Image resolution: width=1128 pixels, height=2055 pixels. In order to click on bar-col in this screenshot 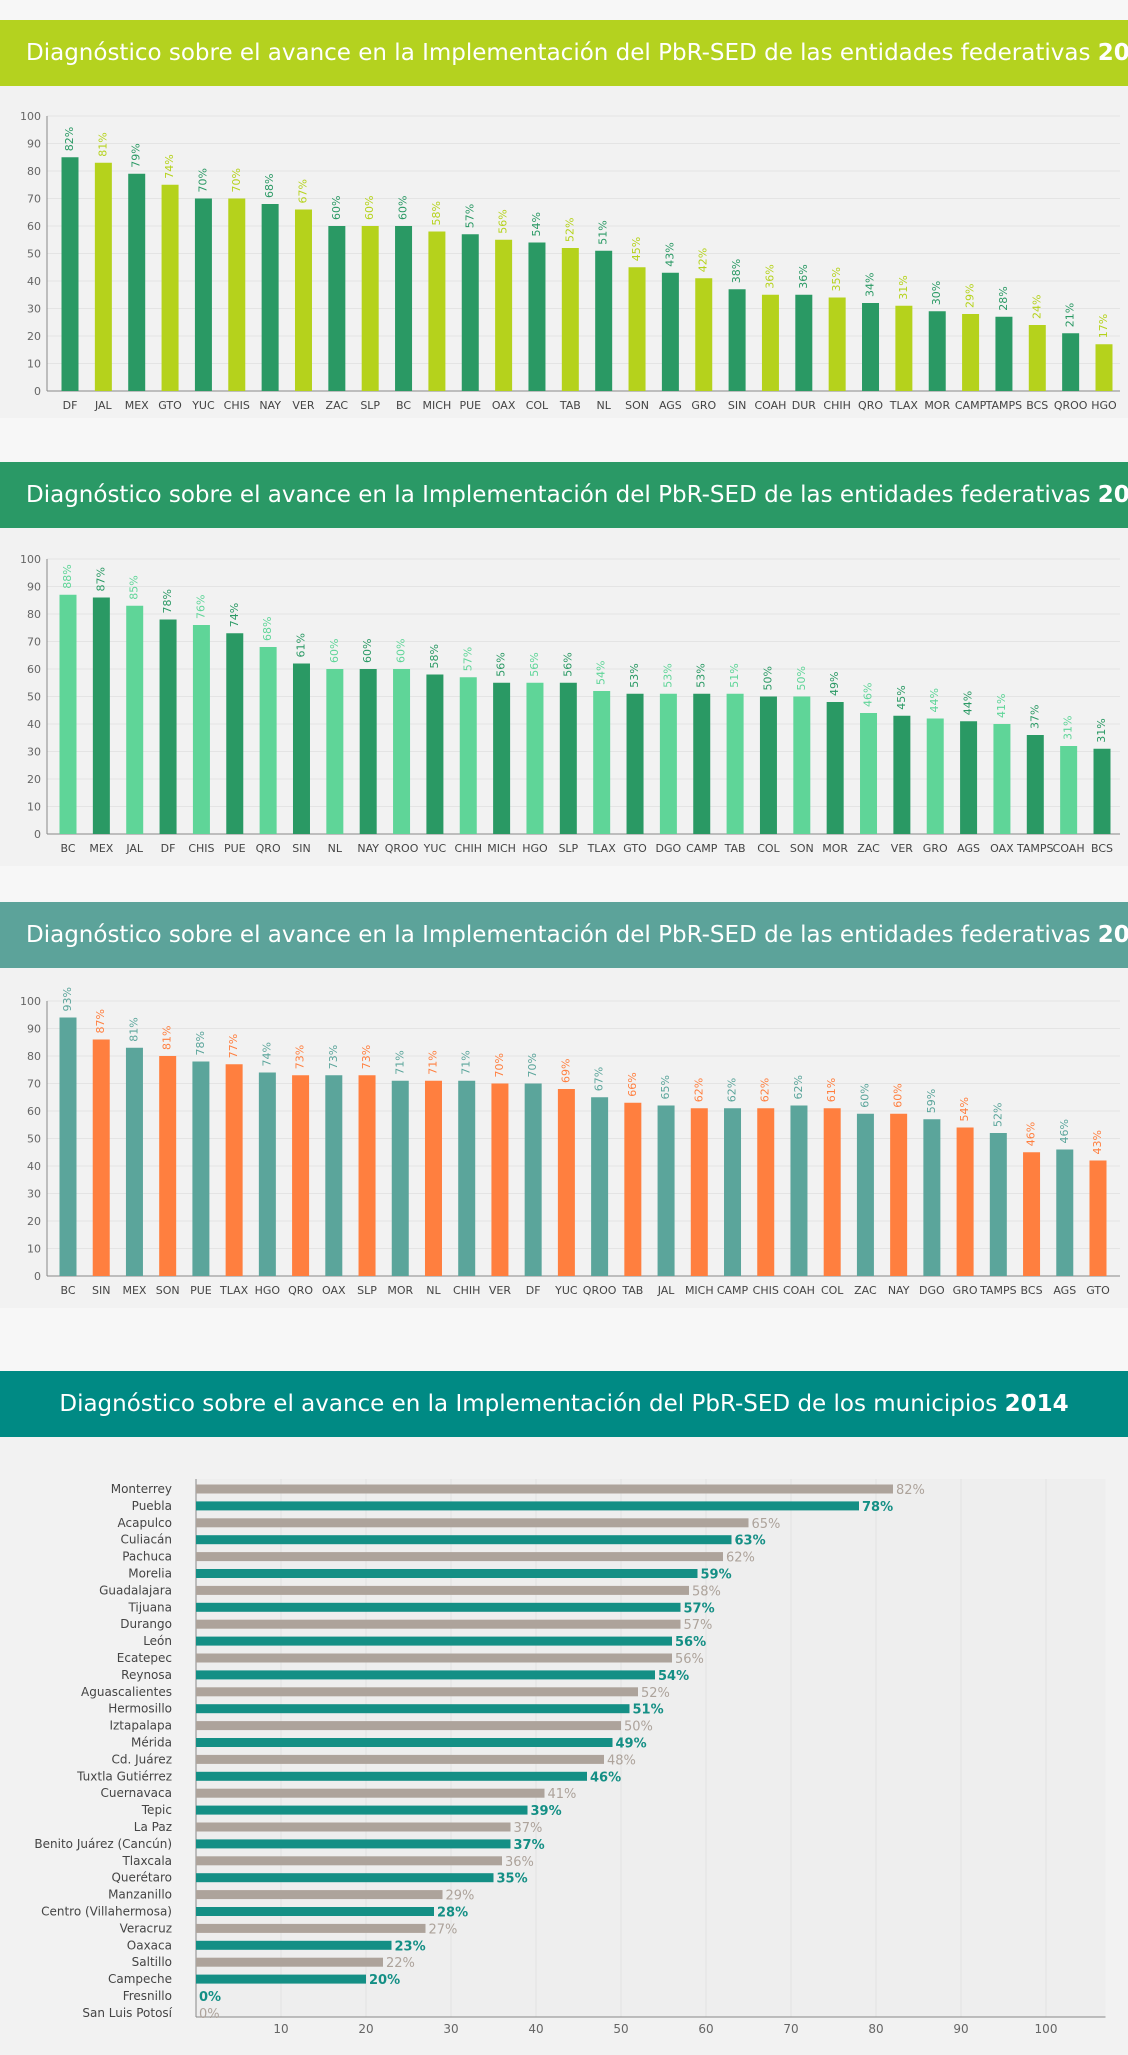, I will do `click(768, 765)`.